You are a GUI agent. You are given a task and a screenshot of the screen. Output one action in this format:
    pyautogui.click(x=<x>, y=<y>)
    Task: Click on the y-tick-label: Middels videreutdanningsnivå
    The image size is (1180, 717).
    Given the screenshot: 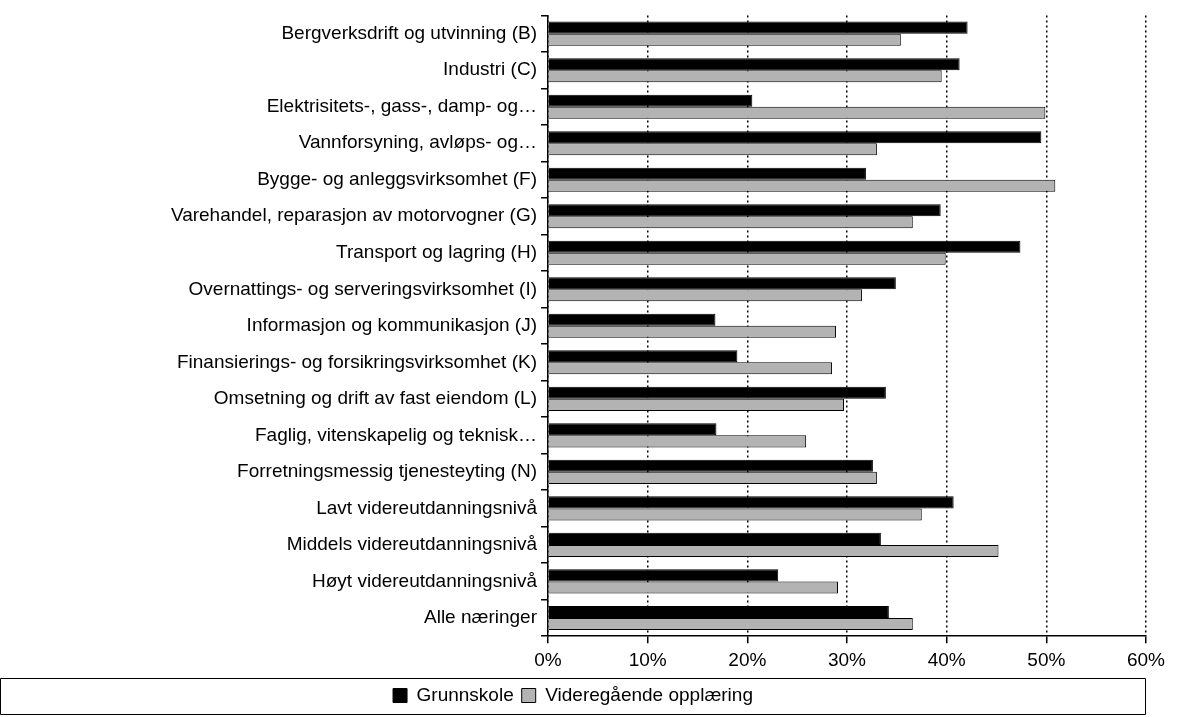 What is the action you would take?
    pyautogui.click(x=412, y=544)
    